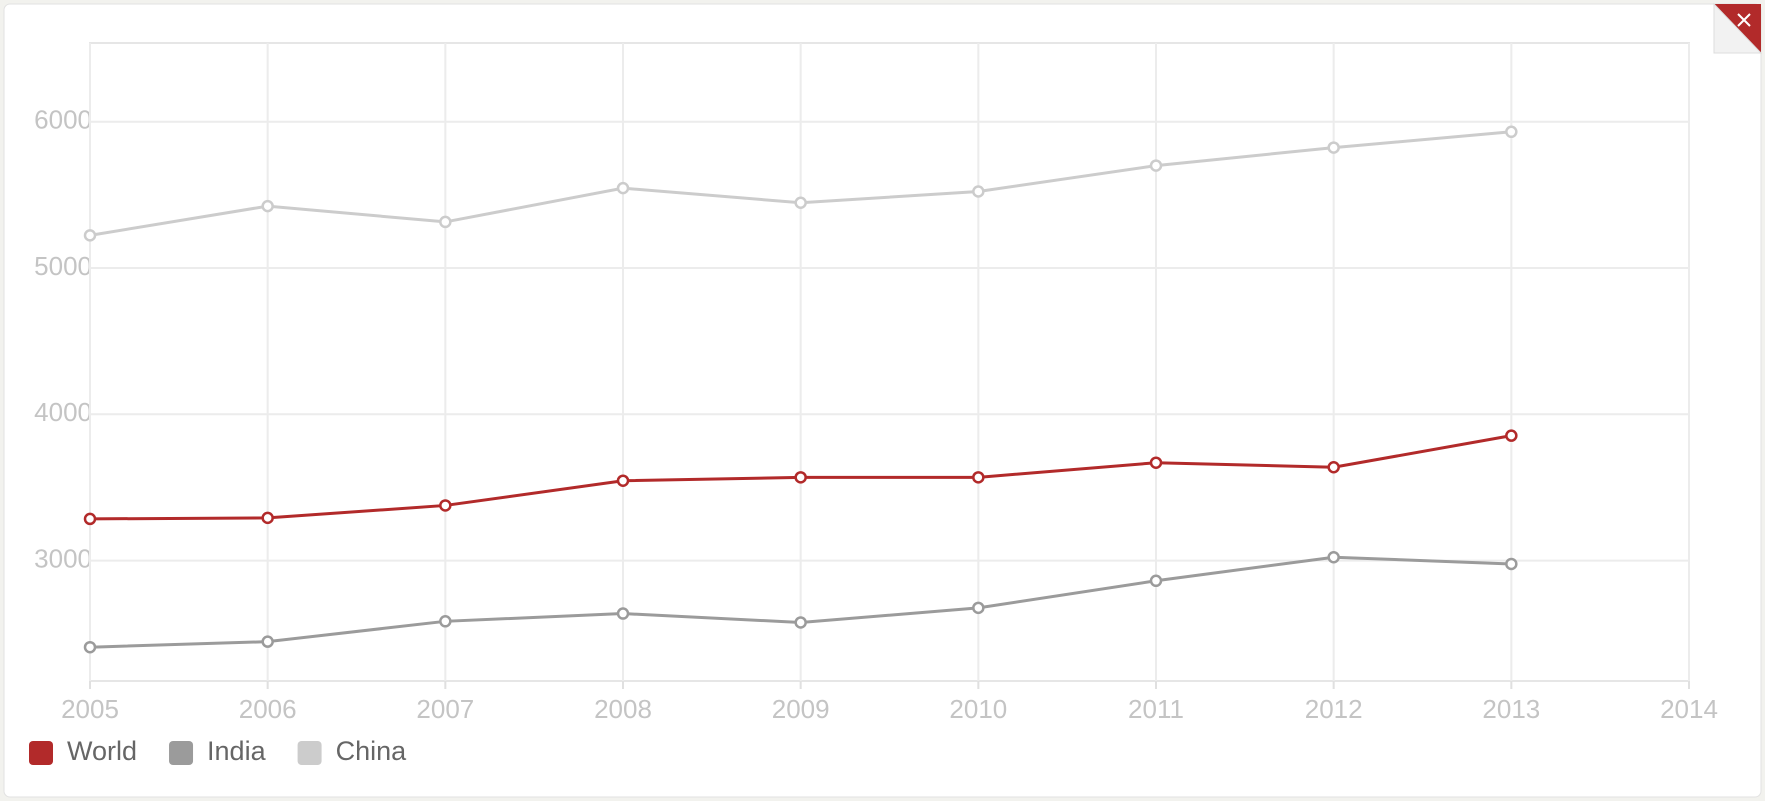 Image resolution: width=1765 pixels, height=801 pixels. Describe the element at coordinates (63, 412) in the screenshot. I see `y-tick-label: 4000` at that location.